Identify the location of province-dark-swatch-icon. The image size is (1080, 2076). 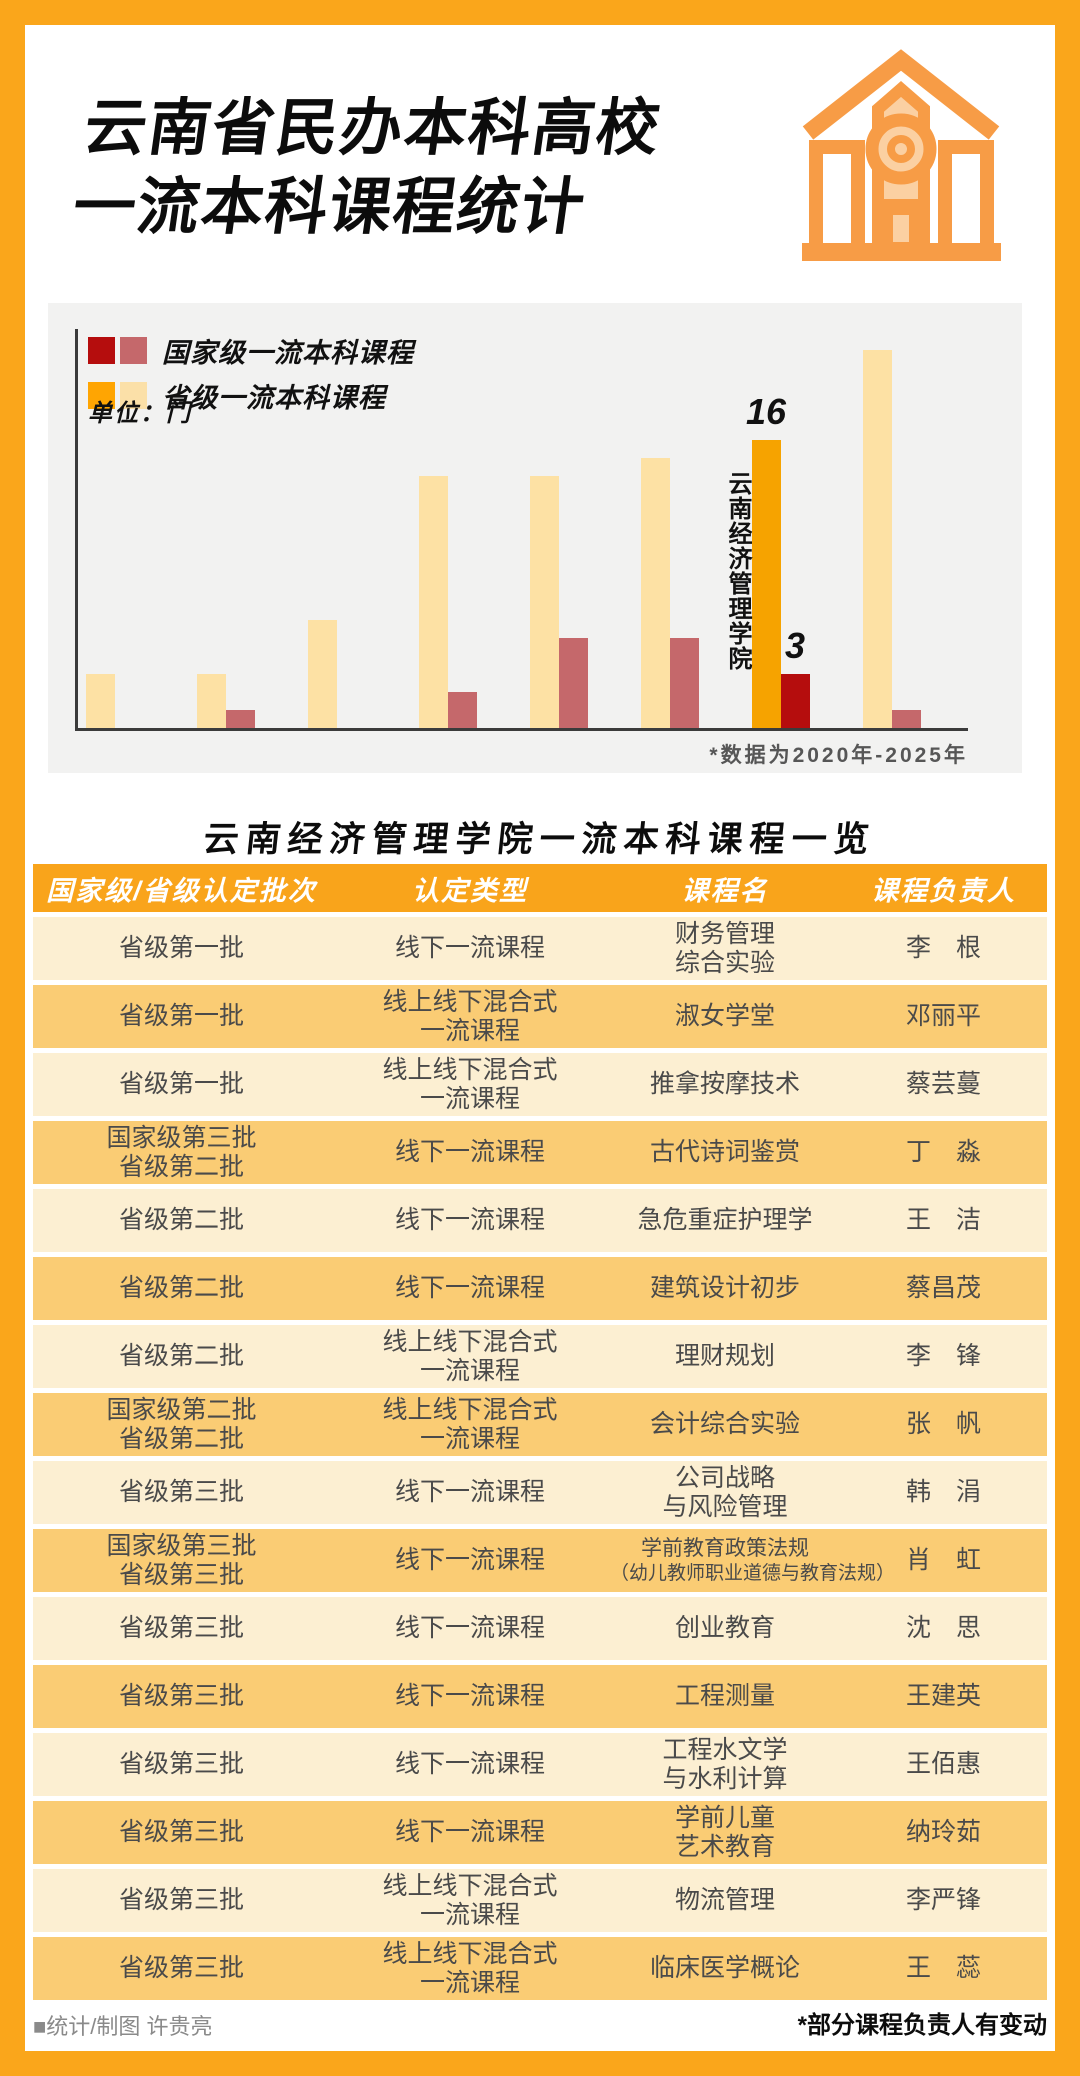
(101, 395).